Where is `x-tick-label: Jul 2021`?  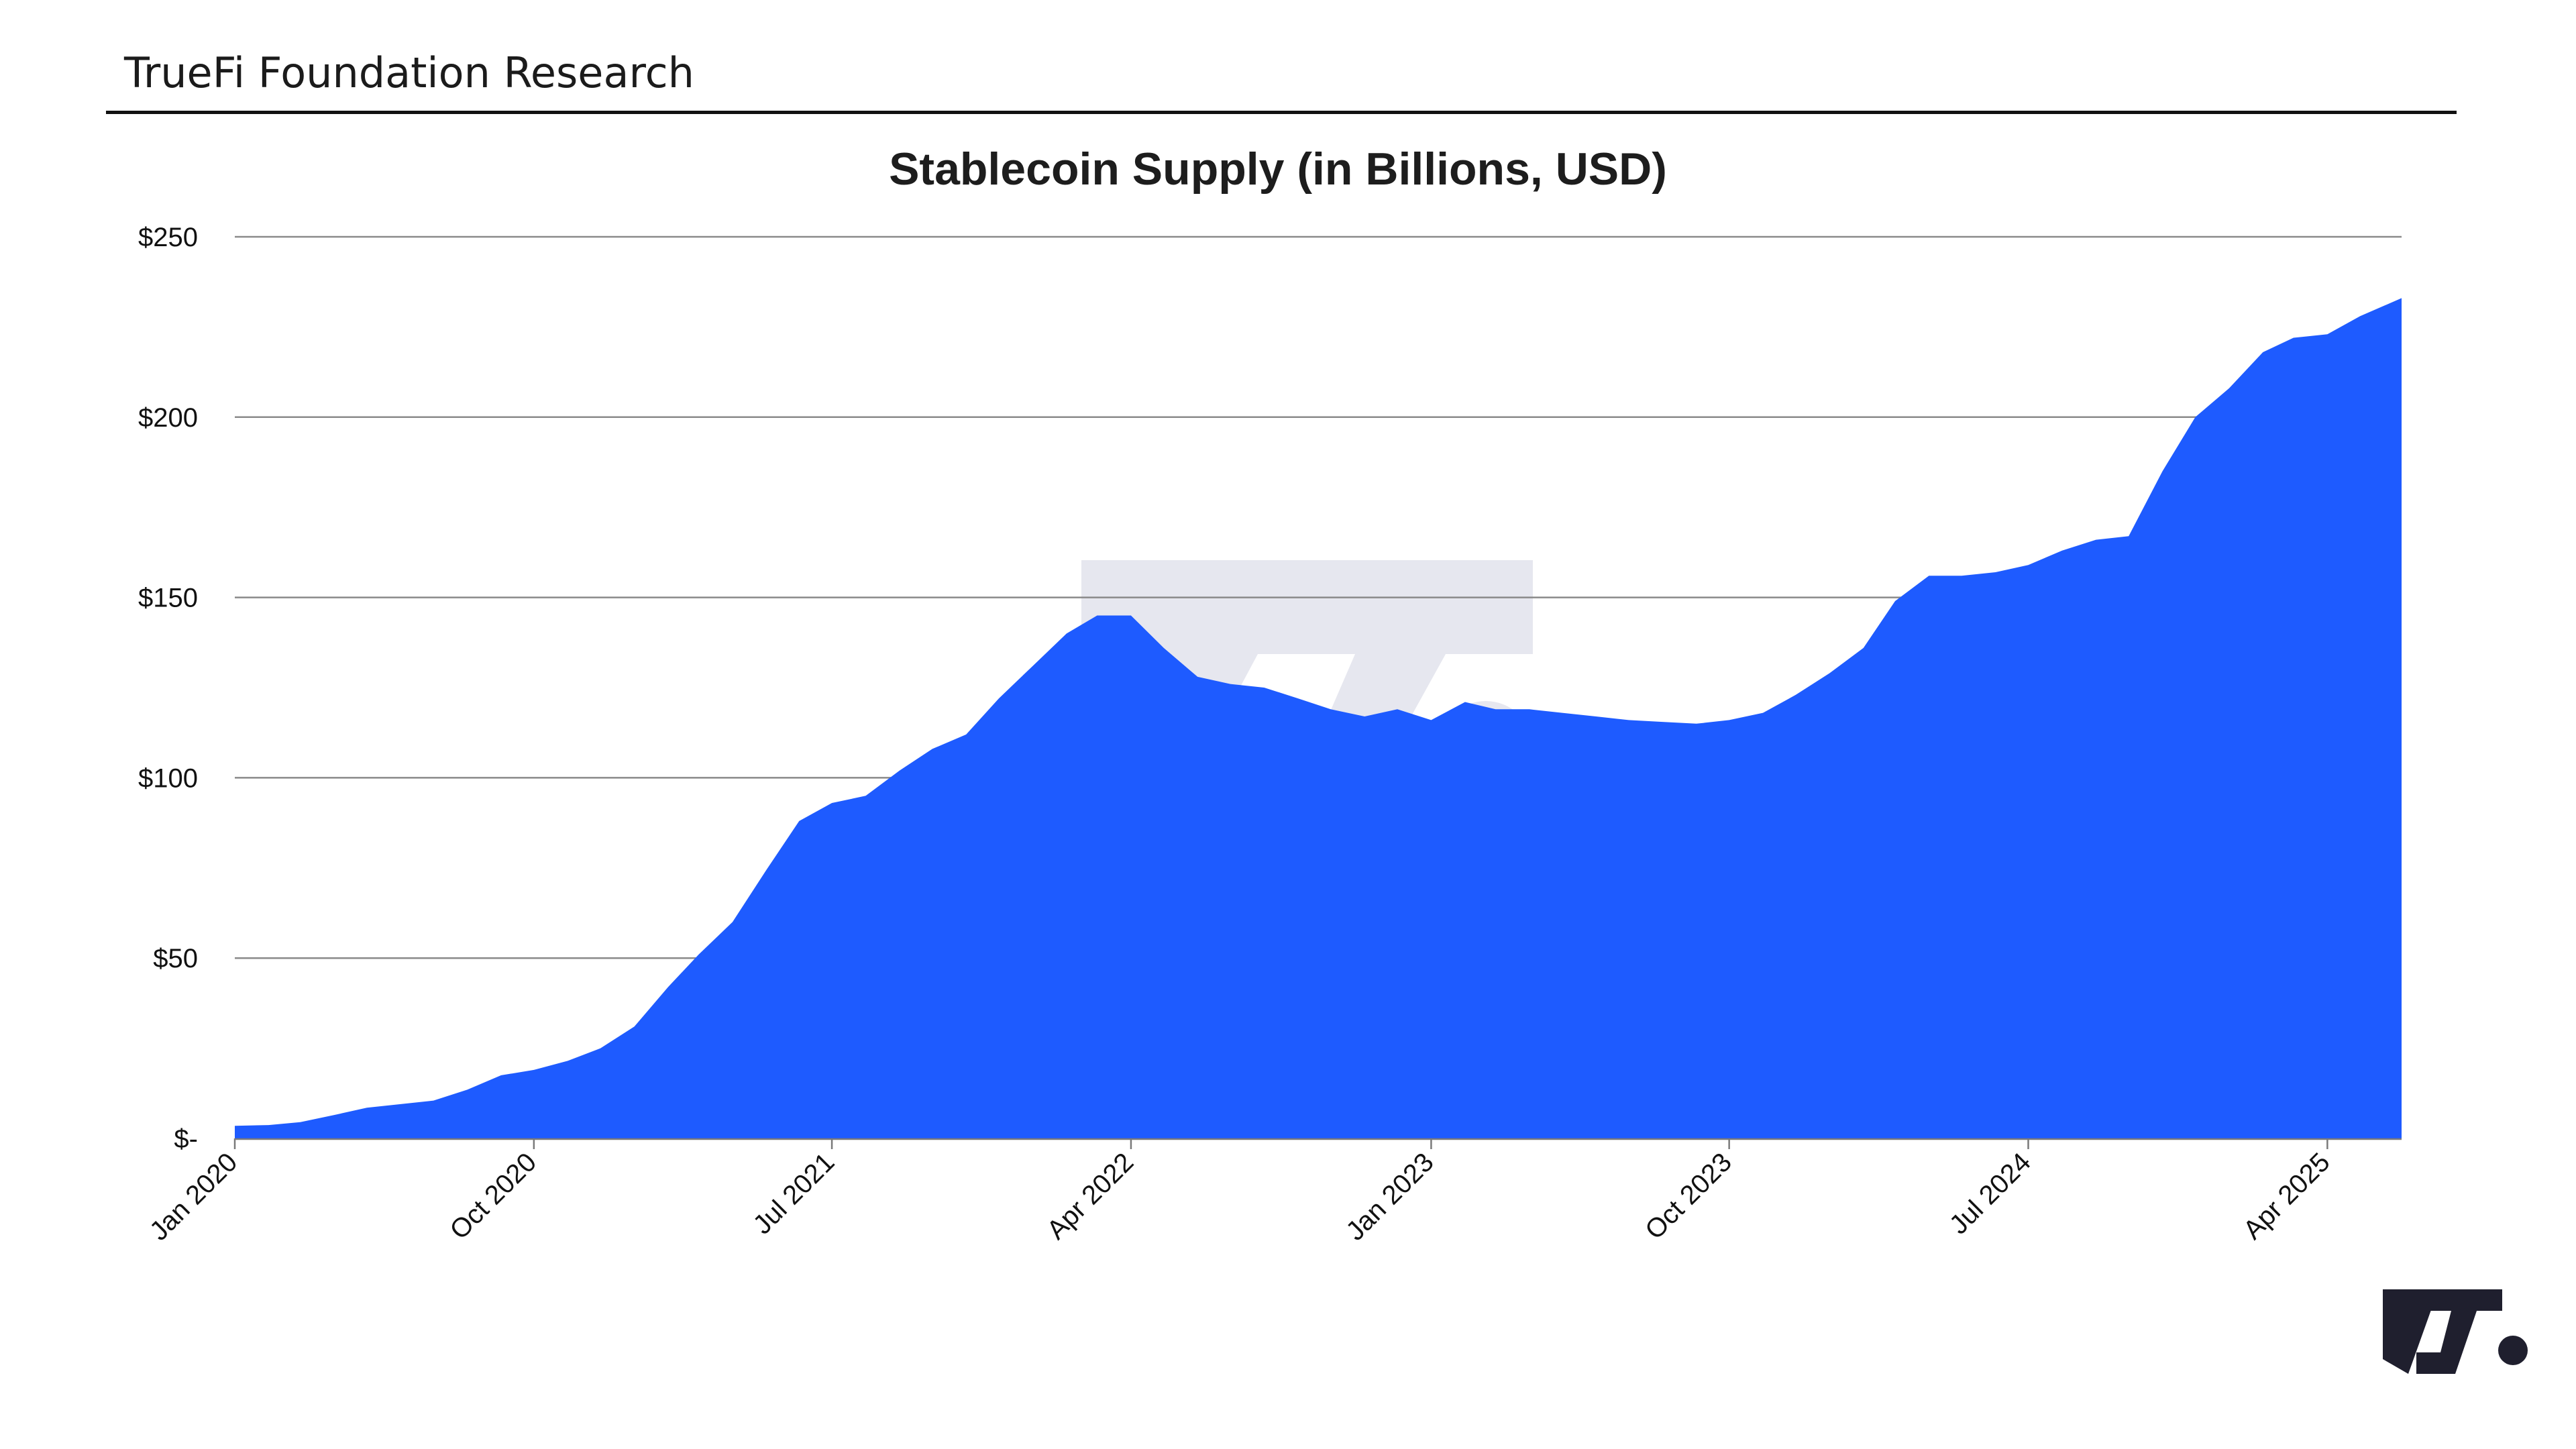 x-tick-label: Jul 2021 is located at coordinates (793, 1193).